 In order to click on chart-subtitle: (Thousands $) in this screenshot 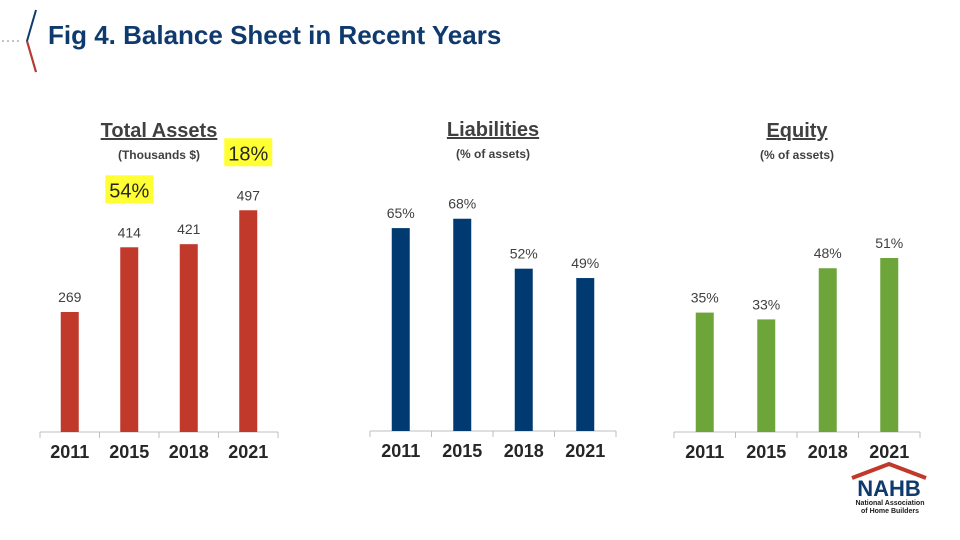, I will do `click(159, 155)`.